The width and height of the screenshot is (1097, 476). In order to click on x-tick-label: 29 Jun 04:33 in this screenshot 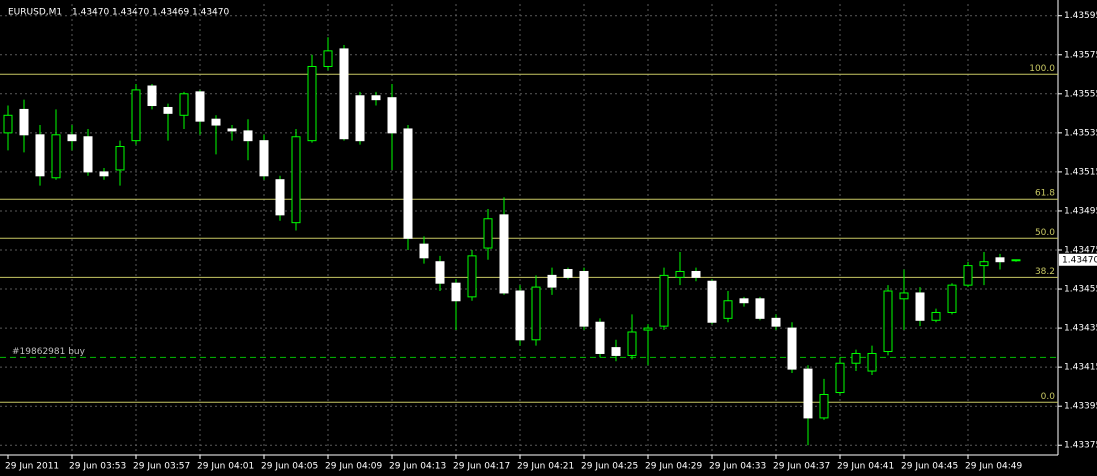, I will do `click(737, 467)`.